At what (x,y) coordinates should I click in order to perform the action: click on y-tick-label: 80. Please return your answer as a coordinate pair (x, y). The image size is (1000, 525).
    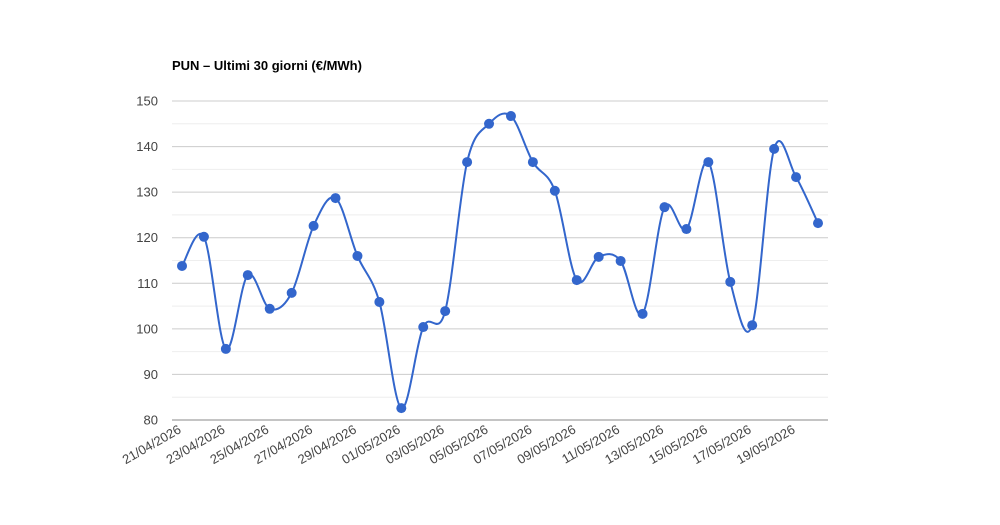
    Looking at the image, I should click on (151, 420).